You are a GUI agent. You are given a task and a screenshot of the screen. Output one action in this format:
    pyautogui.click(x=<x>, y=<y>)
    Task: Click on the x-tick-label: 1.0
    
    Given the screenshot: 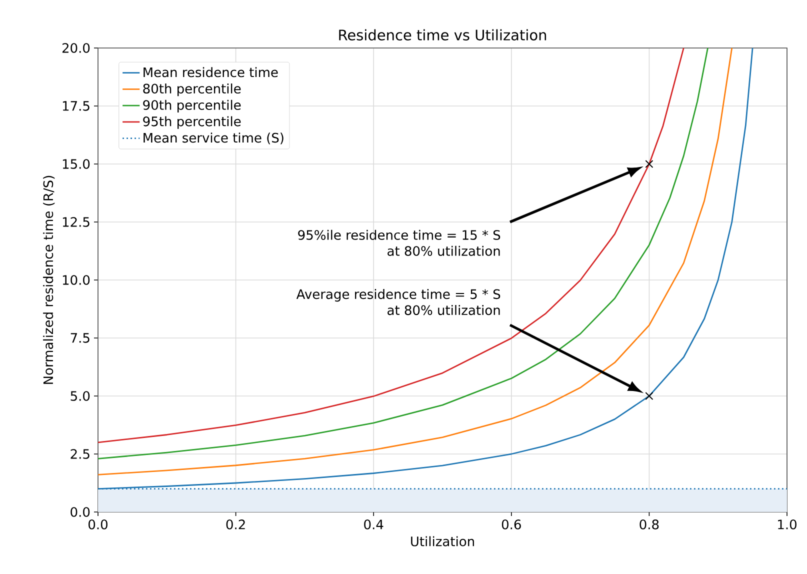 What is the action you would take?
    pyautogui.click(x=787, y=525)
    